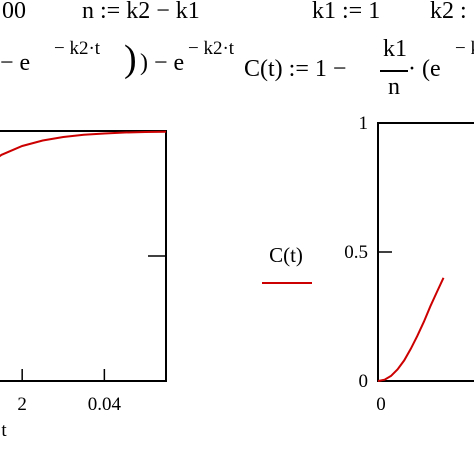 This screenshot has width=474, height=474. Describe the element at coordinates (394, 87) in the screenshot. I see `equation-fraction-denominator: n` at that location.